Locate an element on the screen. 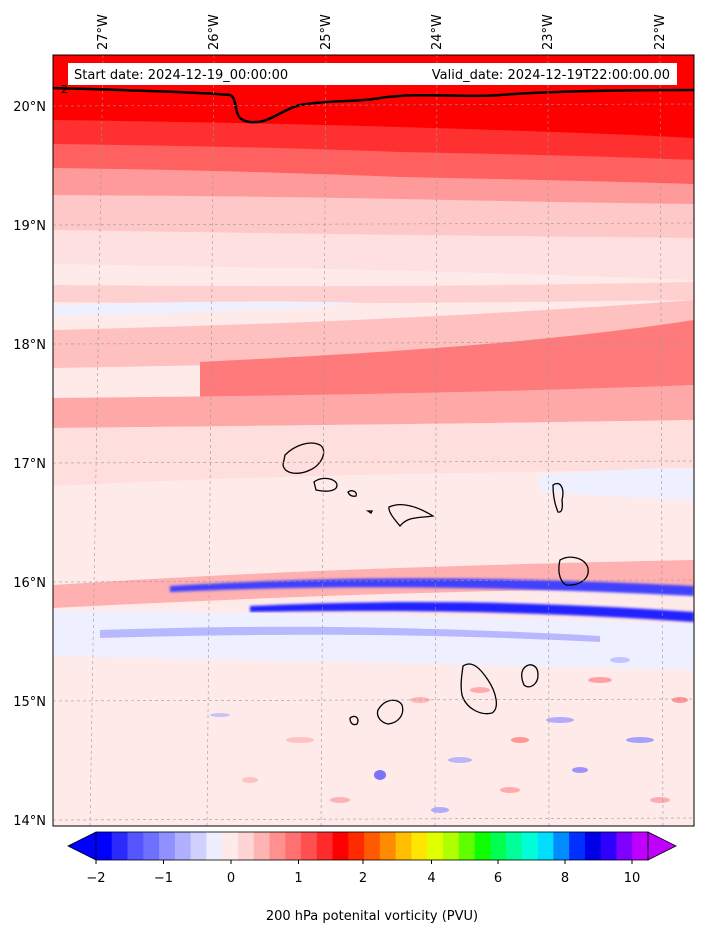 This screenshot has width=703, height=935. colorbar-tick-label: 4 is located at coordinates (431, 878).